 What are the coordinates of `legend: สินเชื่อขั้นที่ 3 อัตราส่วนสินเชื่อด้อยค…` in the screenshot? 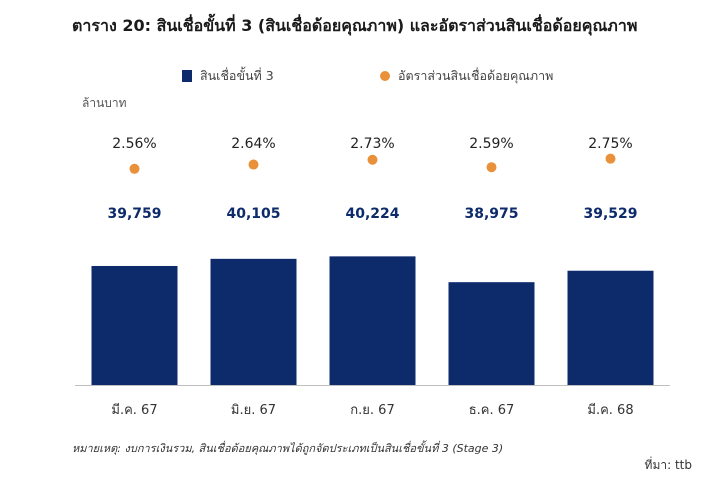 It's located at (360, 76).